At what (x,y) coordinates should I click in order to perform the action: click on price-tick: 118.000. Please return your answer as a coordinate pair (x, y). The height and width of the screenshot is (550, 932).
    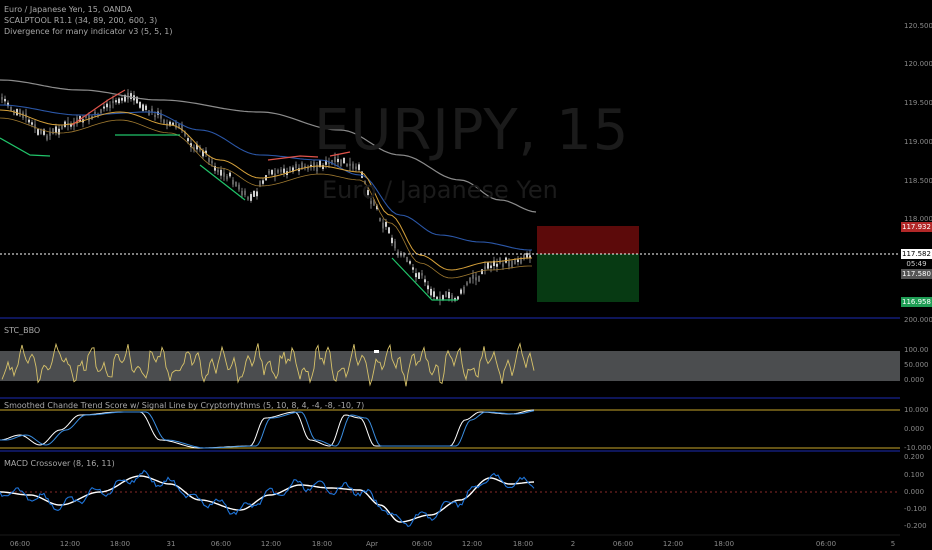
    Looking at the image, I should click on (918, 219).